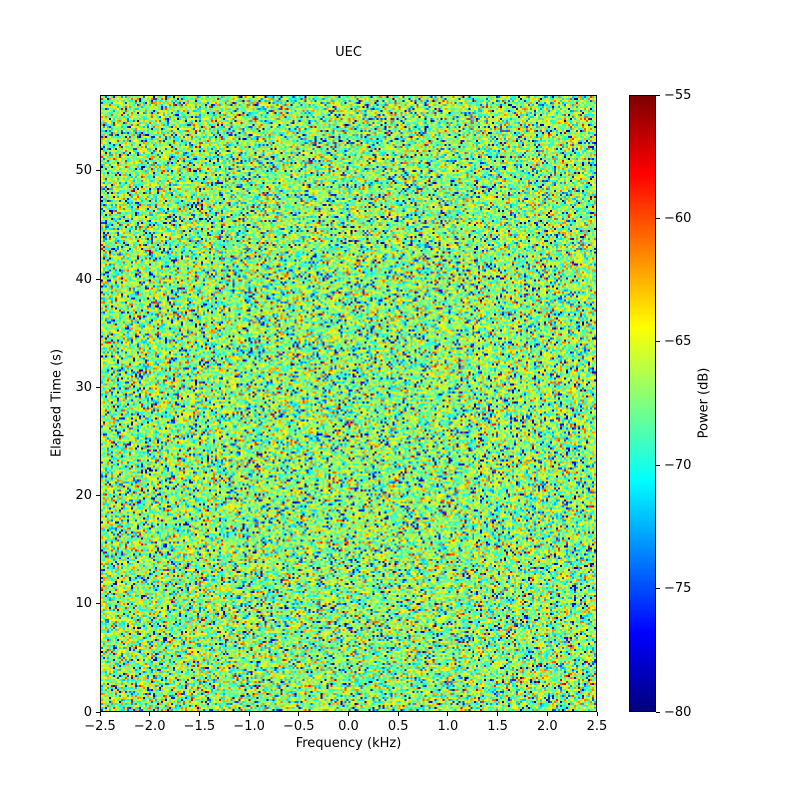 This screenshot has height=800, width=800. Describe the element at coordinates (497, 726) in the screenshot. I see `x-tick-label: 1.5` at that location.